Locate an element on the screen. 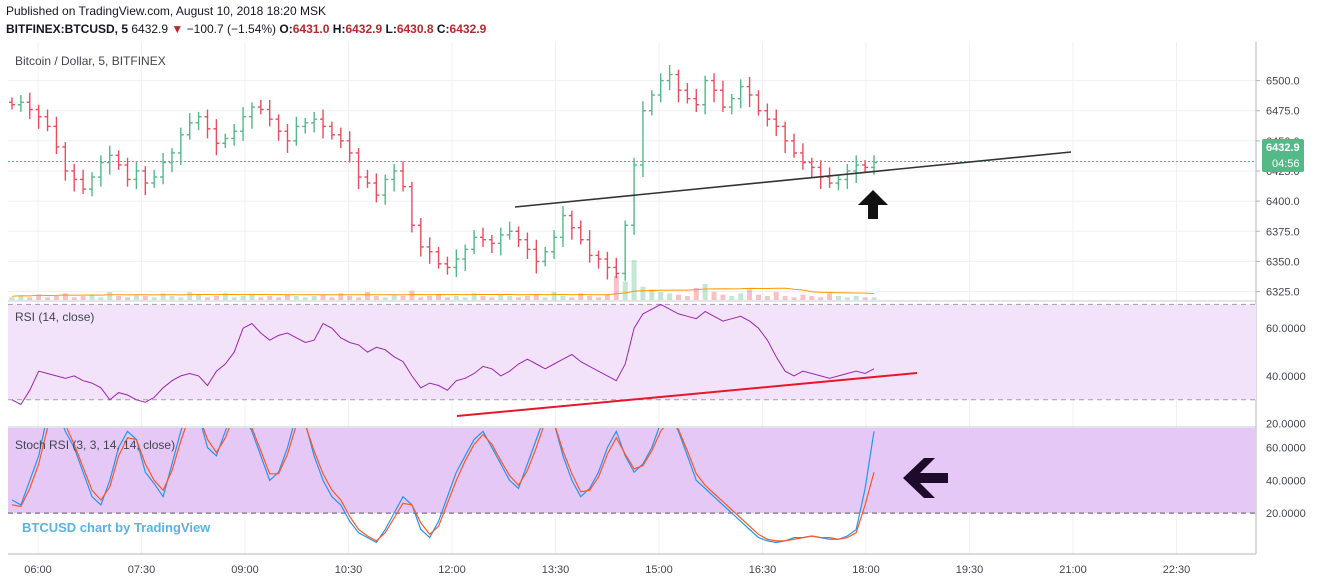 This screenshot has width=1318, height=584. price-tick-label: 6500.0 is located at coordinates (1283, 82).